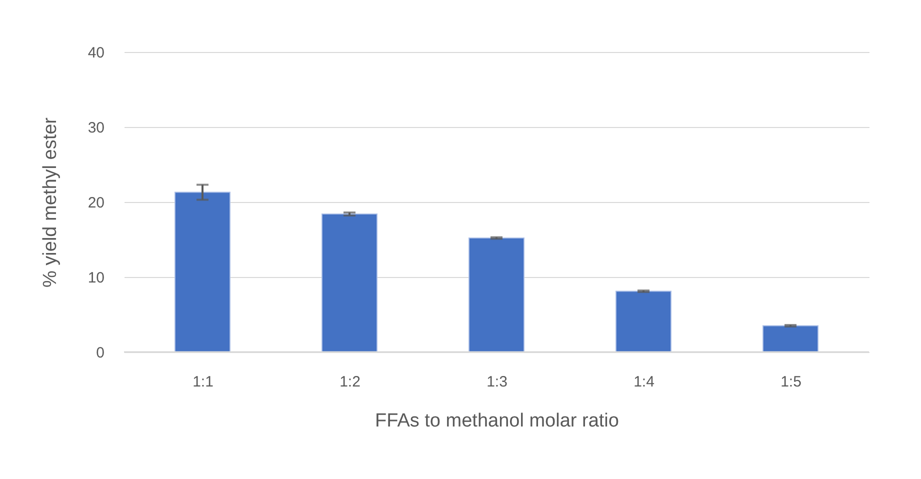  I want to click on x-tick-label: 1:3, so click(497, 382).